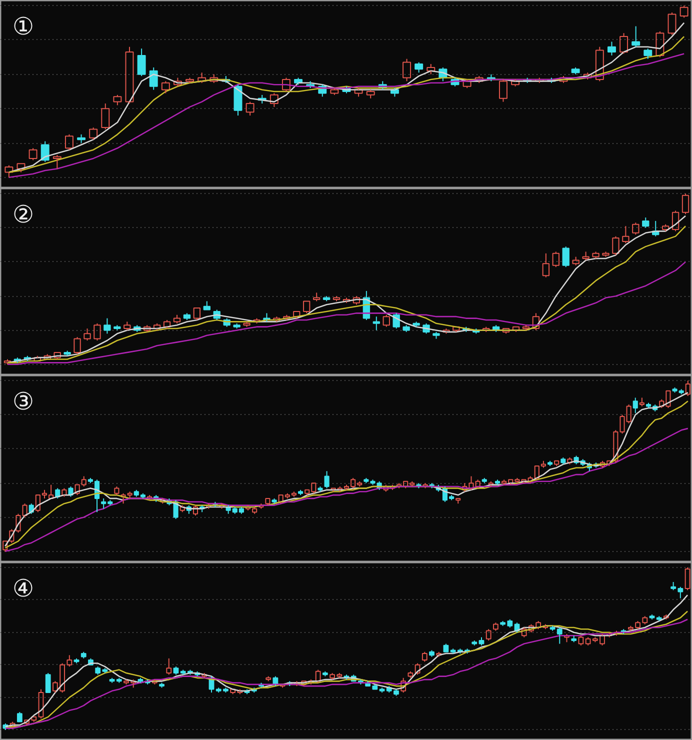  What do you see at coordinates (23, 214) in the screenshot?
I see `chart-title: ②` at bounding box center [23, 214].